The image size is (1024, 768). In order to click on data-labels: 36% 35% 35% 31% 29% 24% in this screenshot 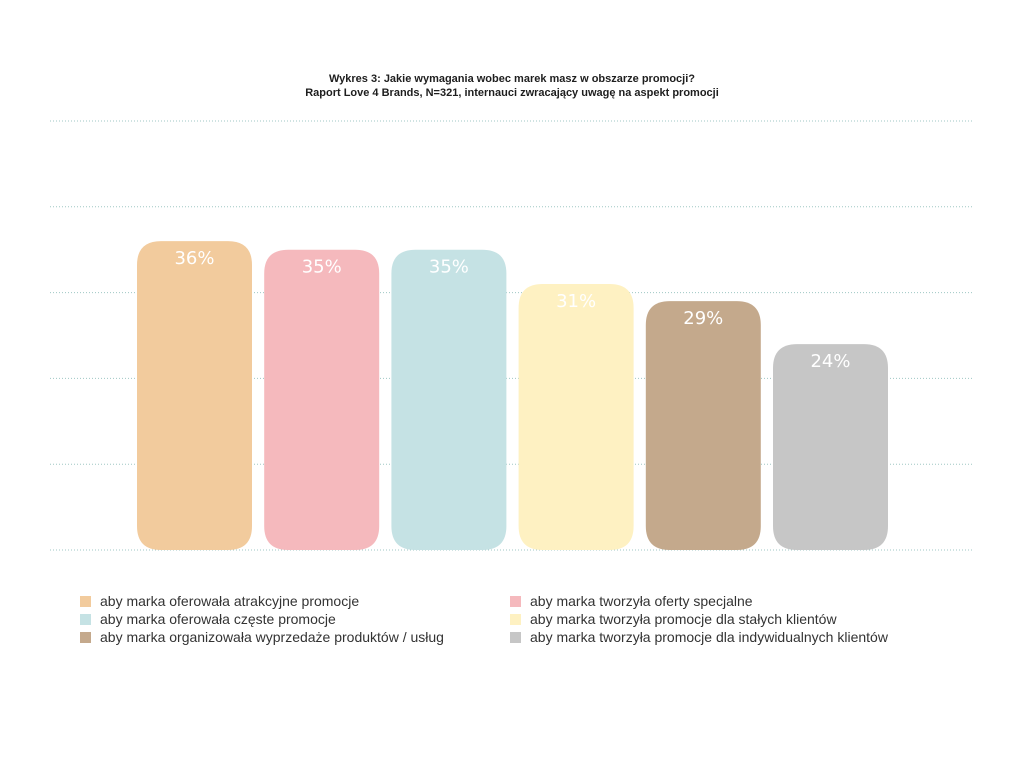, I will do `click(512, 310)`.